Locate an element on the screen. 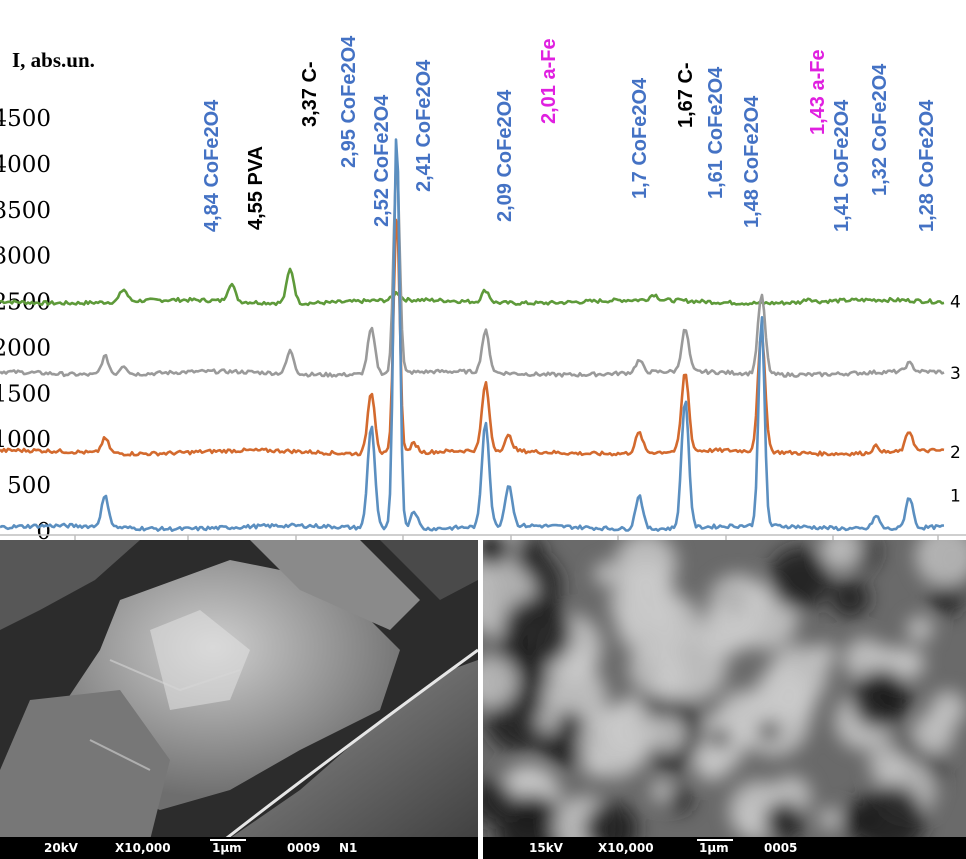  peak-label: 4,84 CoFe2O4 is located at coordinates (212, 165).